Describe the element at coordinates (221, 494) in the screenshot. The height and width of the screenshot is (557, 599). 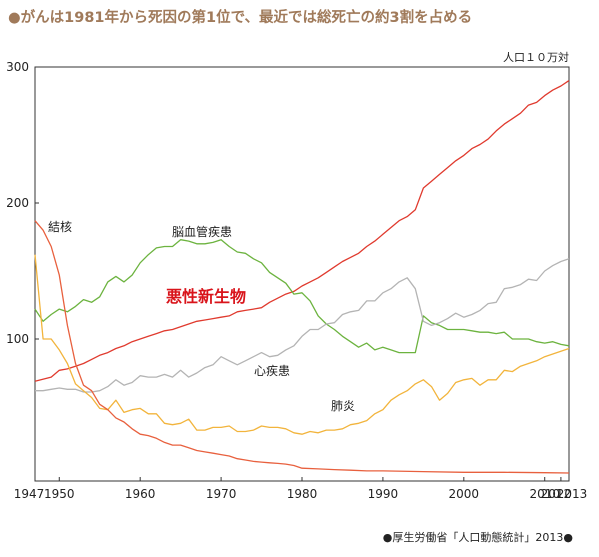
I see `x-tick-label: 1970` at that location.